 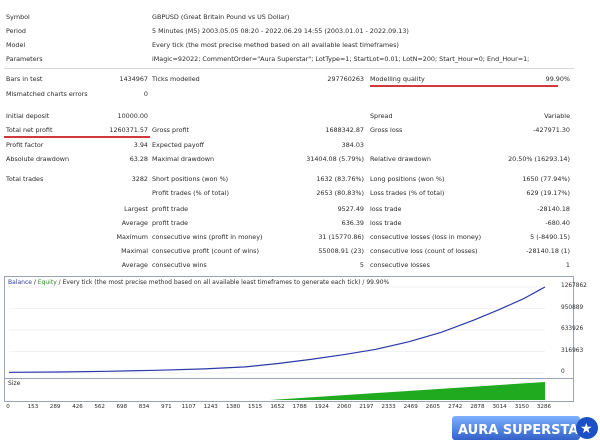 What do you see at coordinates (99, 407) in the screenshot?
I see `x-tick-label: 562` at bounding box center [99, 407].